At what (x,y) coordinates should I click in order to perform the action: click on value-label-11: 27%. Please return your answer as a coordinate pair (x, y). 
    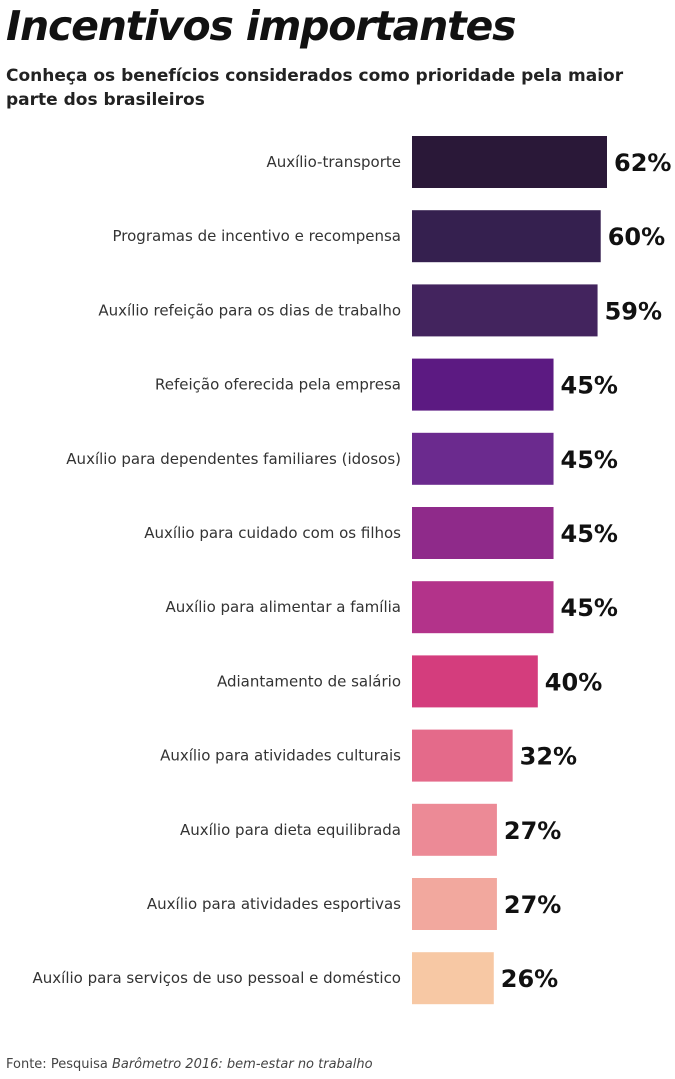
    Looking at the image, I should click on (532, 905).